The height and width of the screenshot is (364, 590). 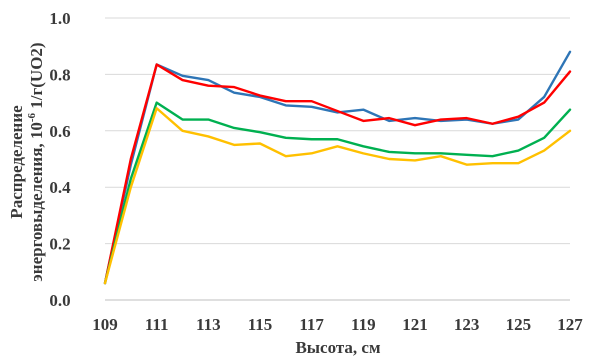 What do you see at coordinates (59, 131) in the screenshot?
I see `y-tick-label: 0.6` at bounding box center [59, 131].